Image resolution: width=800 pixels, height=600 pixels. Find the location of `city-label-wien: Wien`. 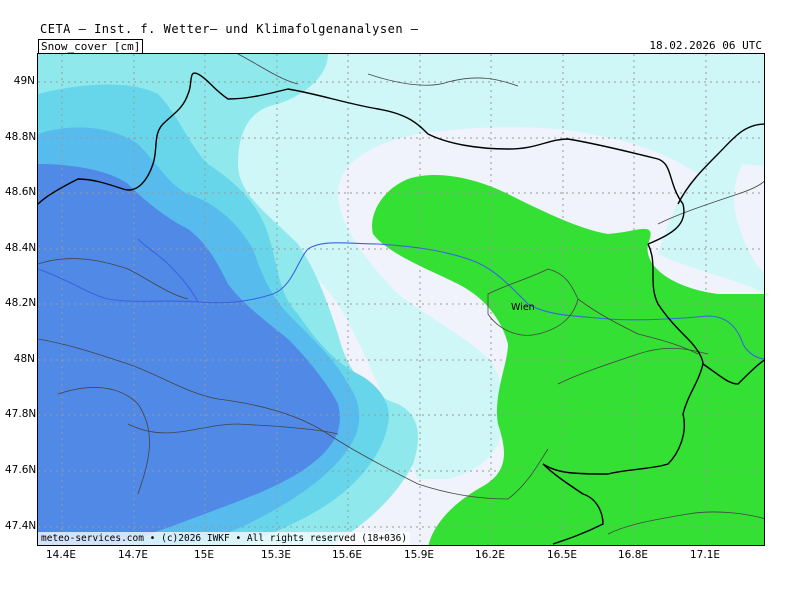

city-label-wien: Wien is located at coordinates (523, 307).